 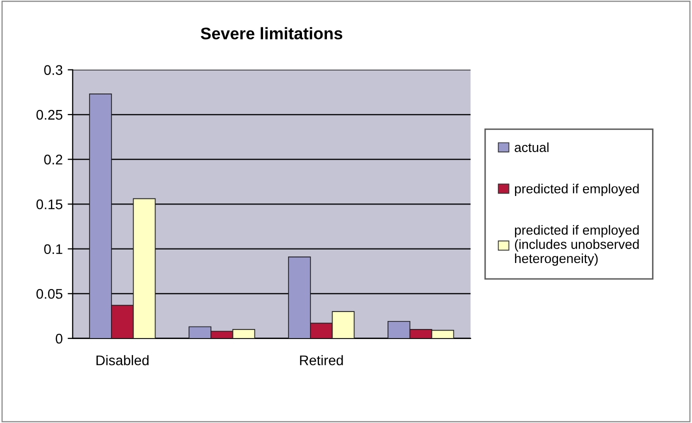 I want to click on y-tick-label: 0.3, so click(x=53, y=70).